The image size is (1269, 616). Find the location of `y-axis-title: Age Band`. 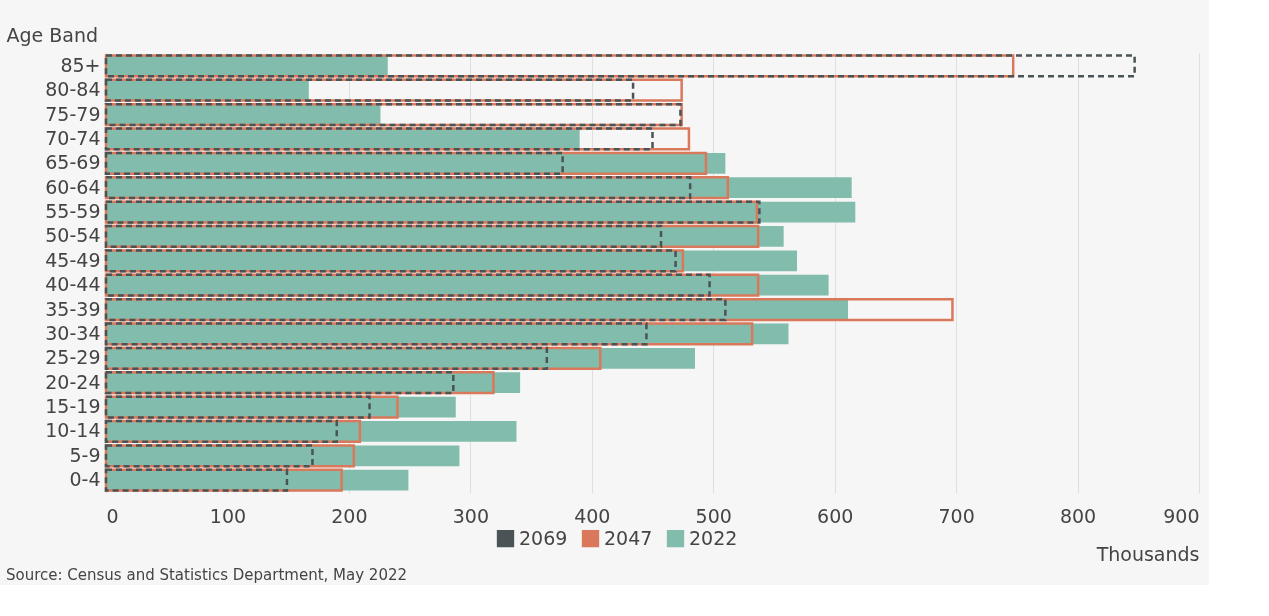

y-axis-title: Age Band is located at coordinates (52, 34).